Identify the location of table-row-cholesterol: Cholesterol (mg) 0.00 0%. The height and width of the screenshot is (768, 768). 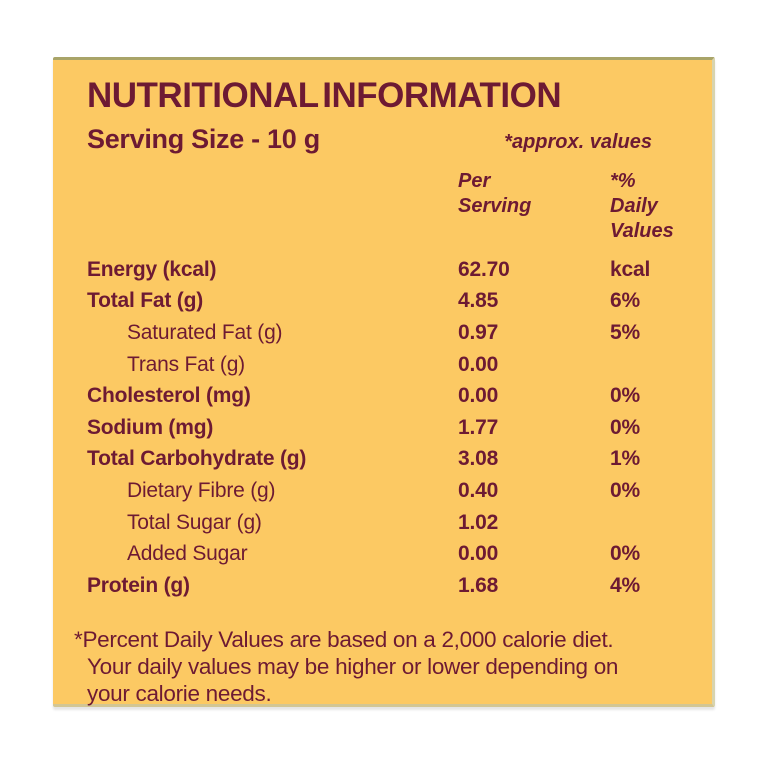
(385, 396).